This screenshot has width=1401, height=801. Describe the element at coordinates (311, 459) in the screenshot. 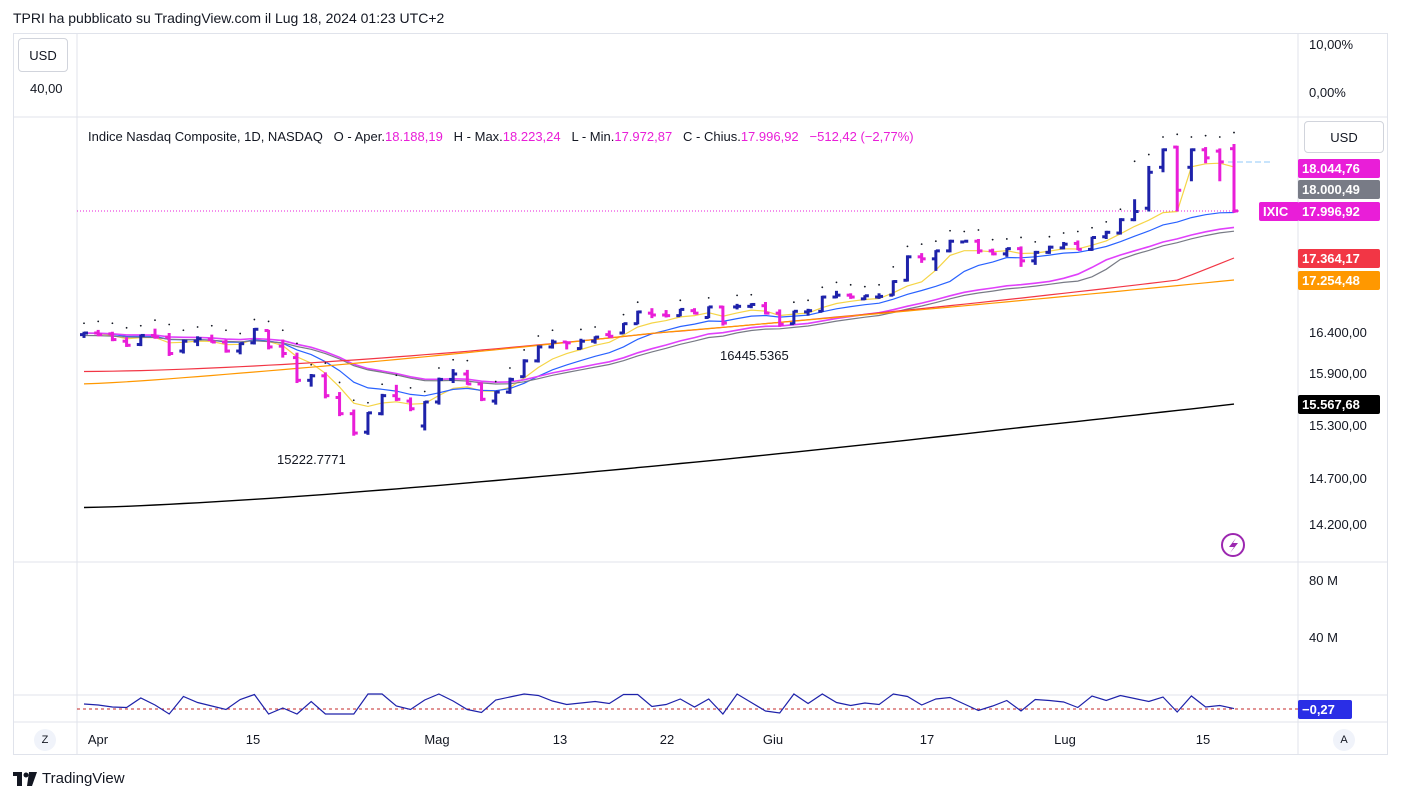

I see `annotation-low: 15222.7771` at that location.